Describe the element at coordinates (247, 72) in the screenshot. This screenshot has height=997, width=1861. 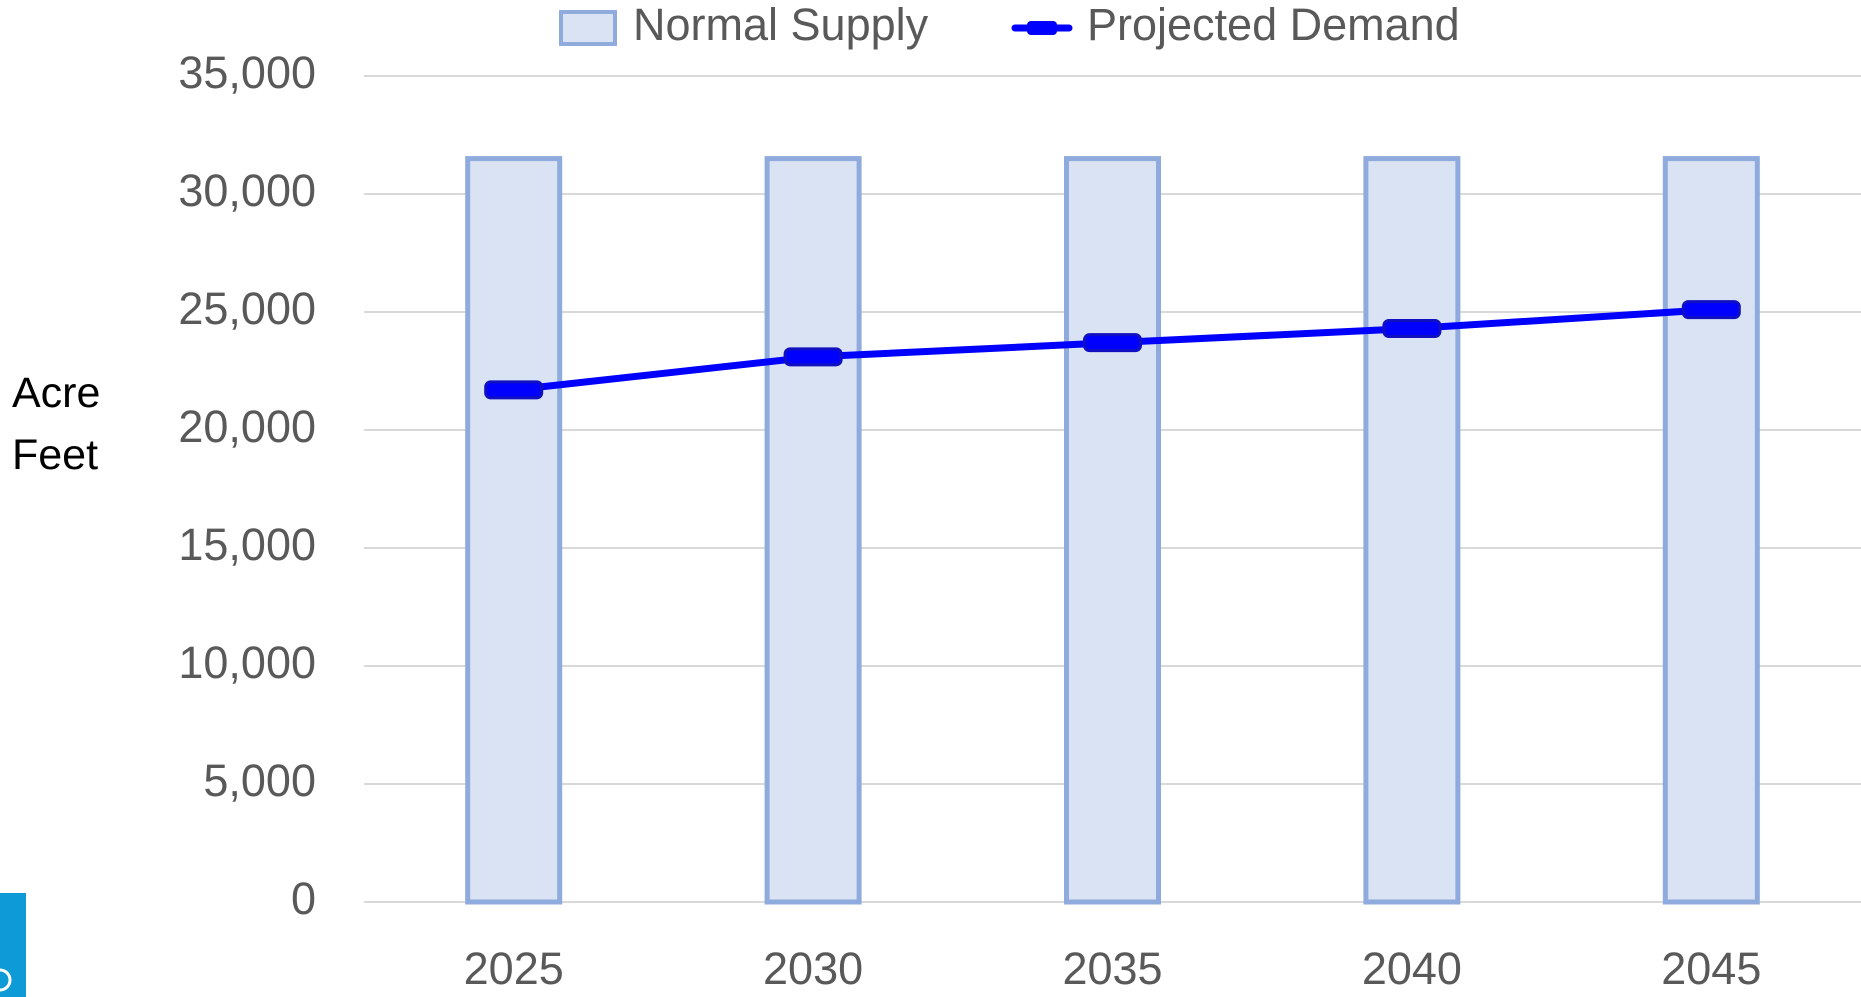
I see `y-tick-label: 35,000` at that location.